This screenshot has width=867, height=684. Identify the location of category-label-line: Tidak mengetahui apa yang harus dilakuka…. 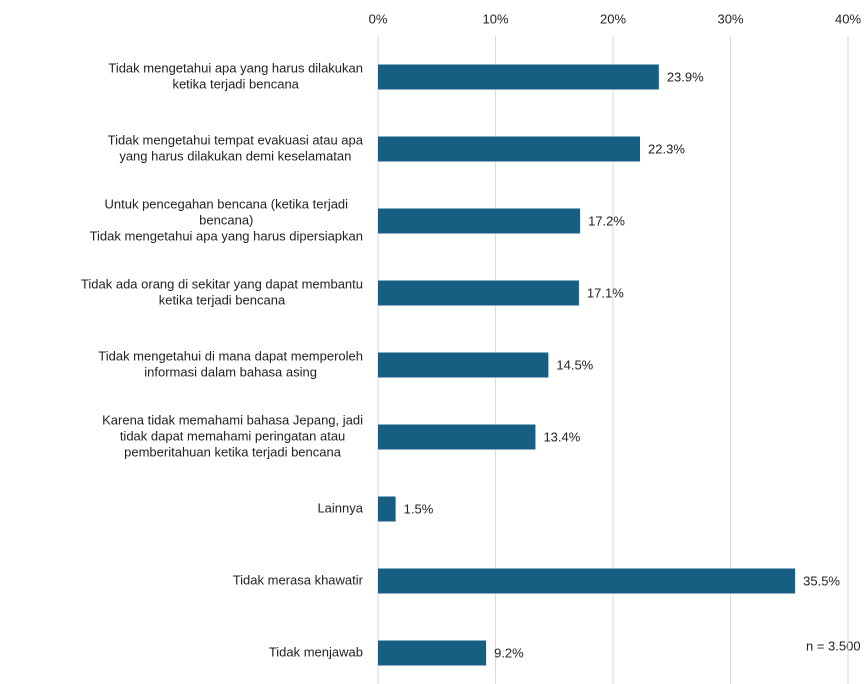
(235, 67).